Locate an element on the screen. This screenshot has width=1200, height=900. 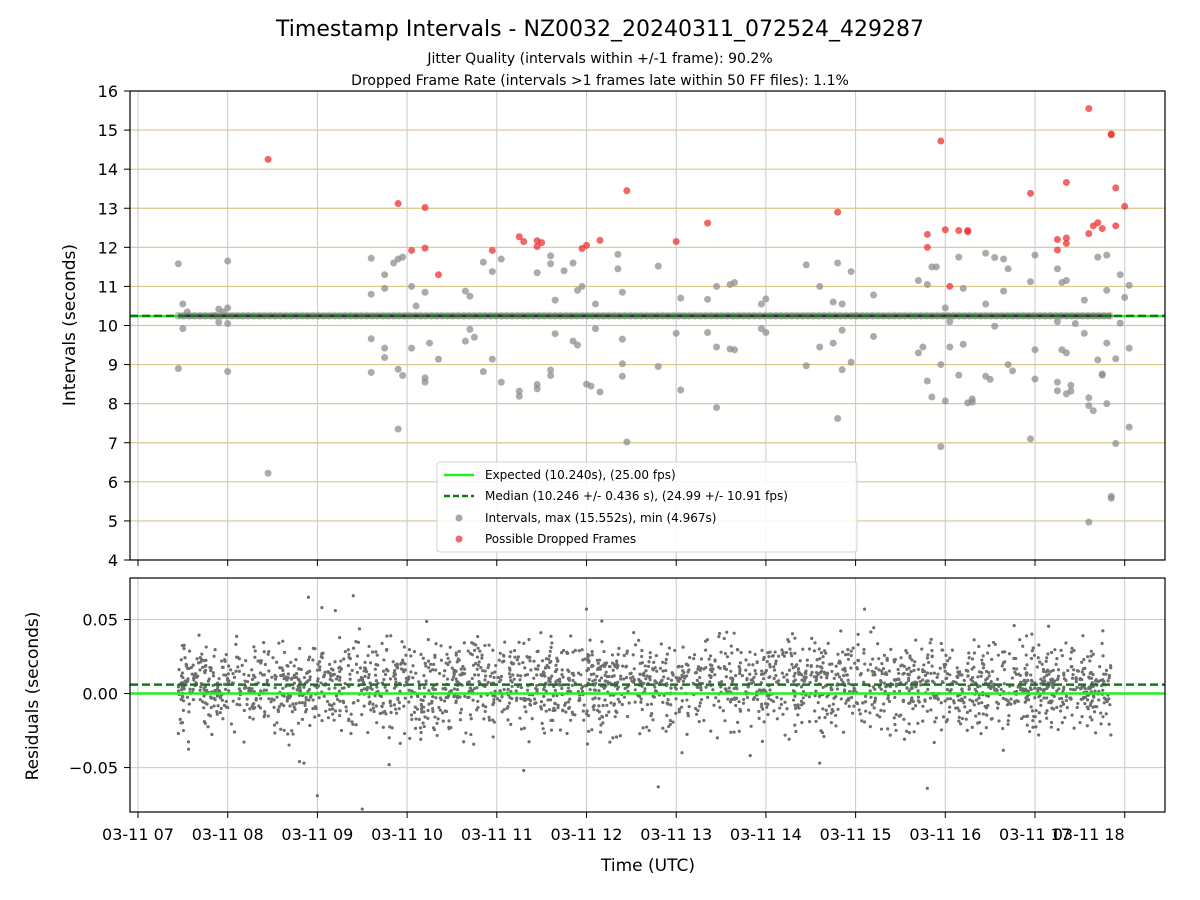
y-tick-label: −0.05 is located at coordinates (93, 768).